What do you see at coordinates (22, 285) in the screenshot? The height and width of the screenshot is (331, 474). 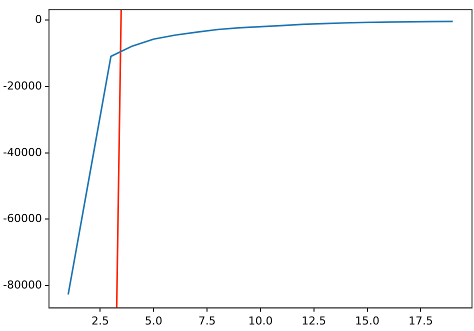 I see `y-tick-label: -80000` at bounding box center [22, 285].